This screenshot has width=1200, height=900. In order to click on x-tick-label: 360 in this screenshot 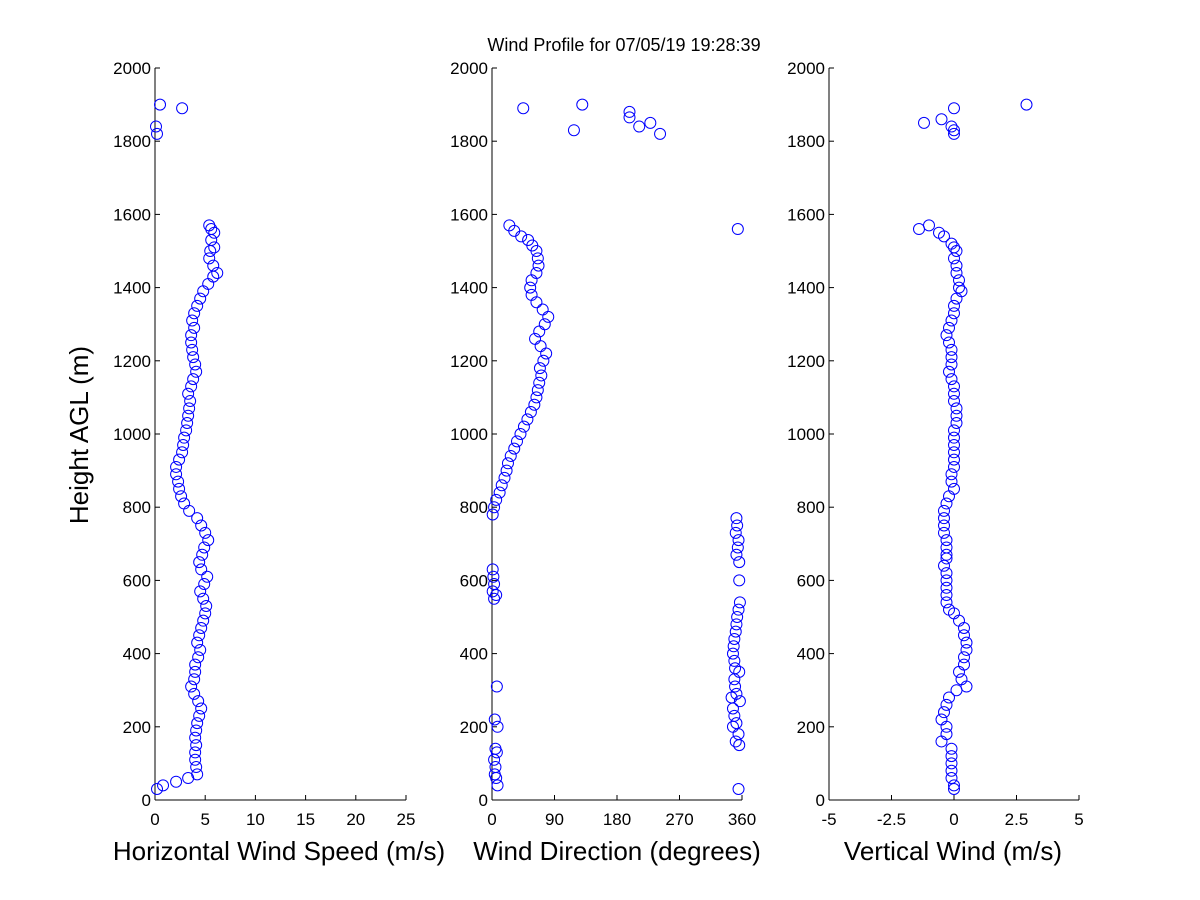, I will do `click(742, 819)`.